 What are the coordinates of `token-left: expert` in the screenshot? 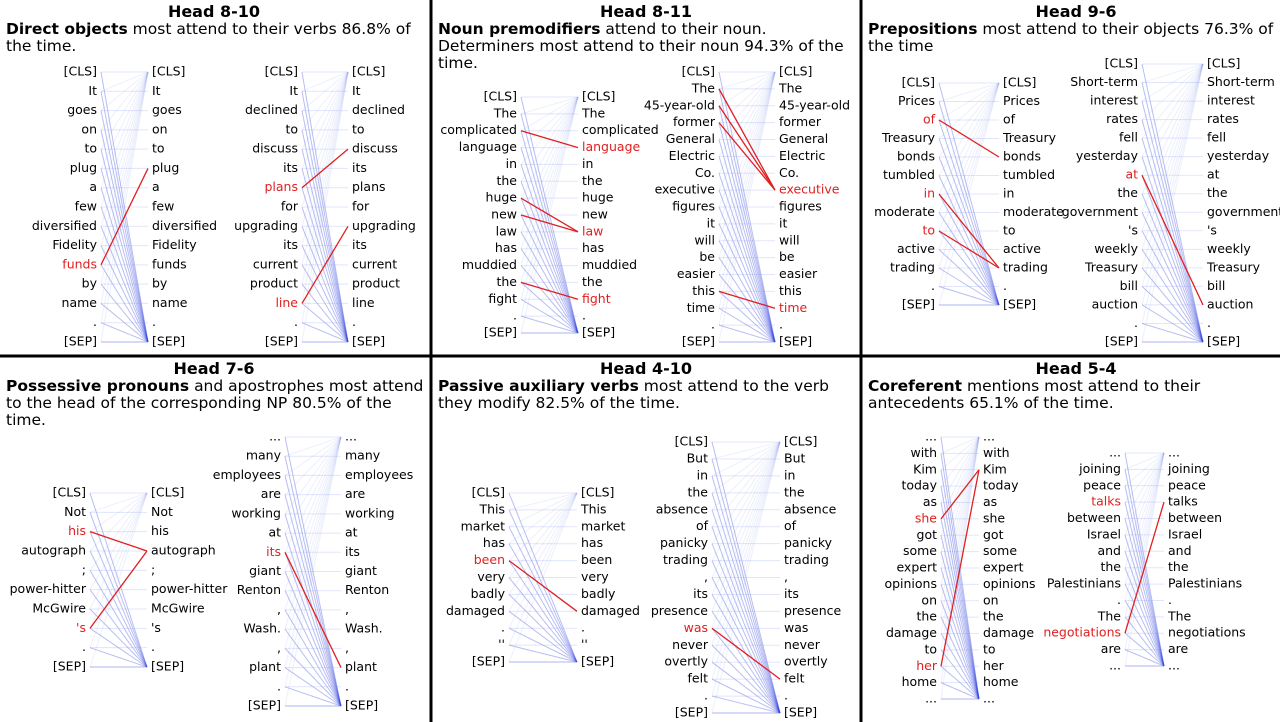 It's located at (916, 567).